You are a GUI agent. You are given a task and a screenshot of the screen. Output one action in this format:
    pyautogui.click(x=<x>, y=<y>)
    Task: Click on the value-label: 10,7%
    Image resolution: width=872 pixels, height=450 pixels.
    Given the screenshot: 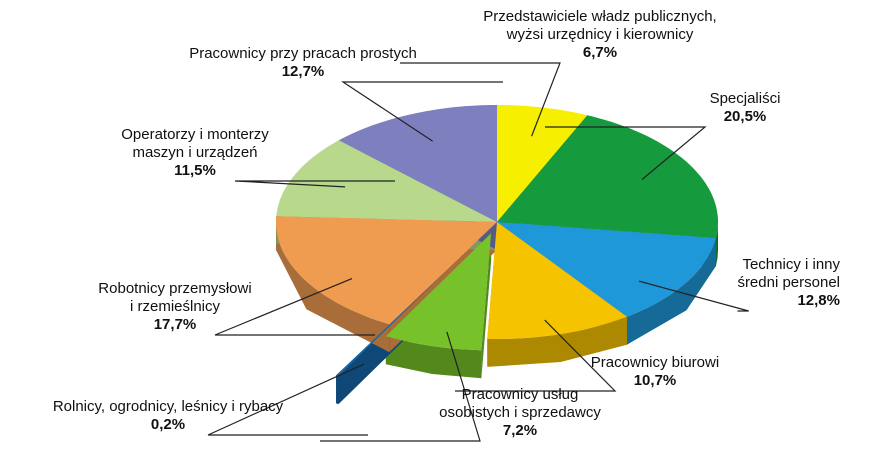 What is the action you would take?
    pyautogui.click(x=655, y=380)
    